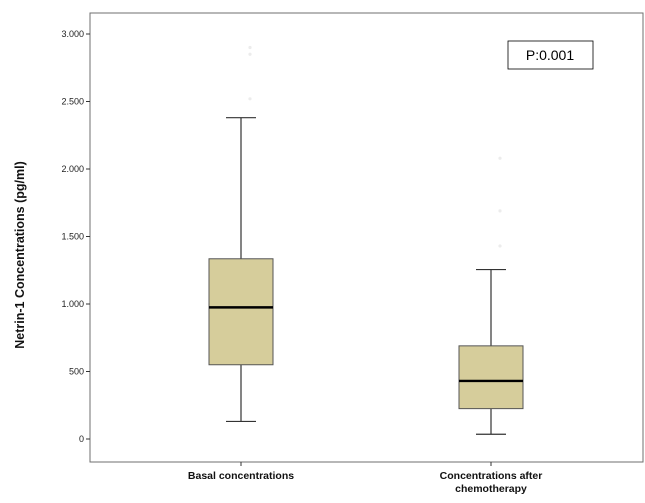 This screenshot has height=503, width=645. I want to click on annotation-text: P:0.001, so click(550, 55).